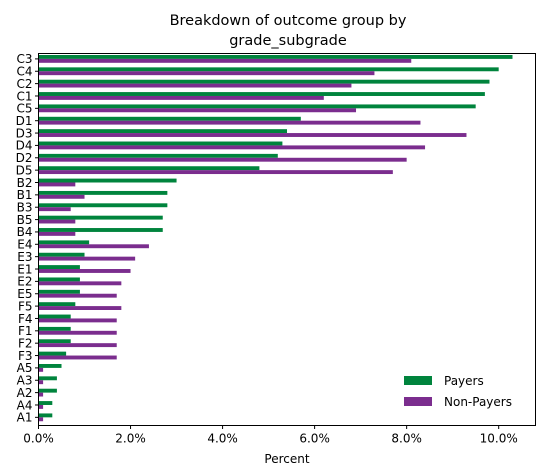 The image size is (545, 476). Describe the element at coordinates (406, 439) in the screenshot. I see `x-tick-label: 8.0%` at that location.